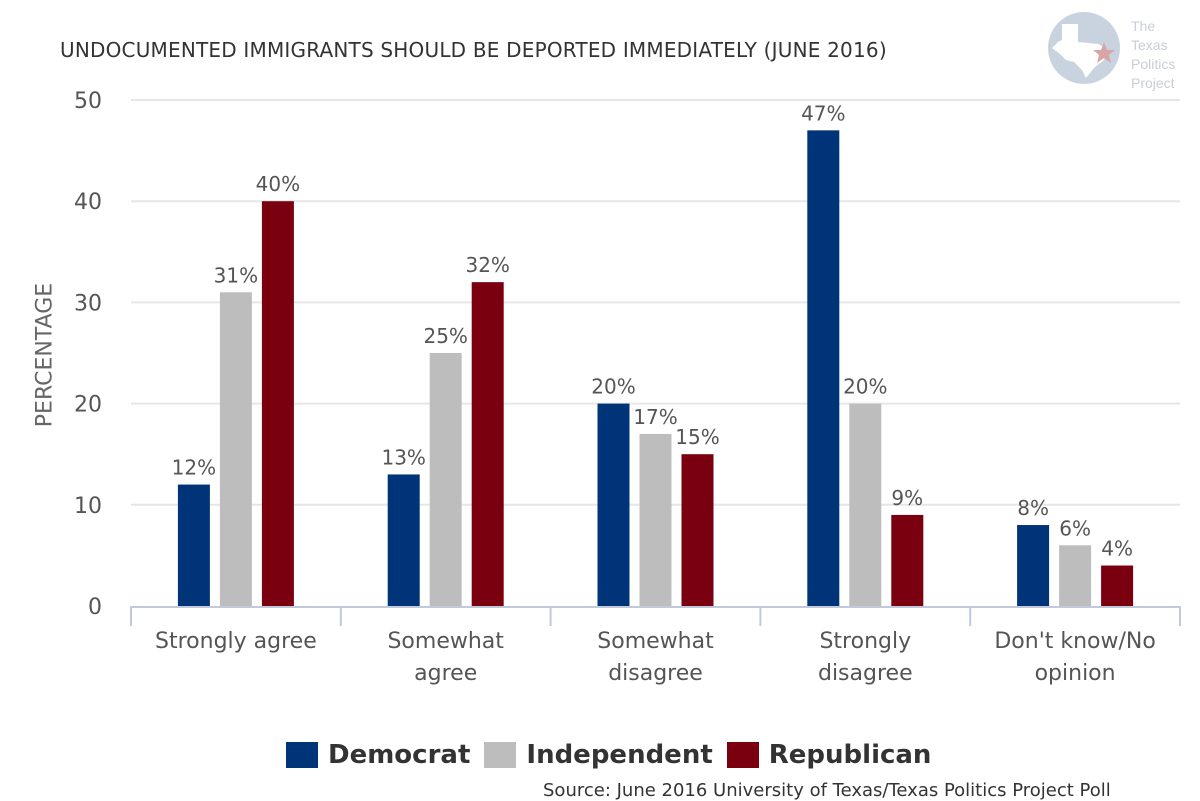  What do you see at coordinates (1153, 83) in the screenshot?
I see `logo-line: Project` at bounding box center [1153, 83].